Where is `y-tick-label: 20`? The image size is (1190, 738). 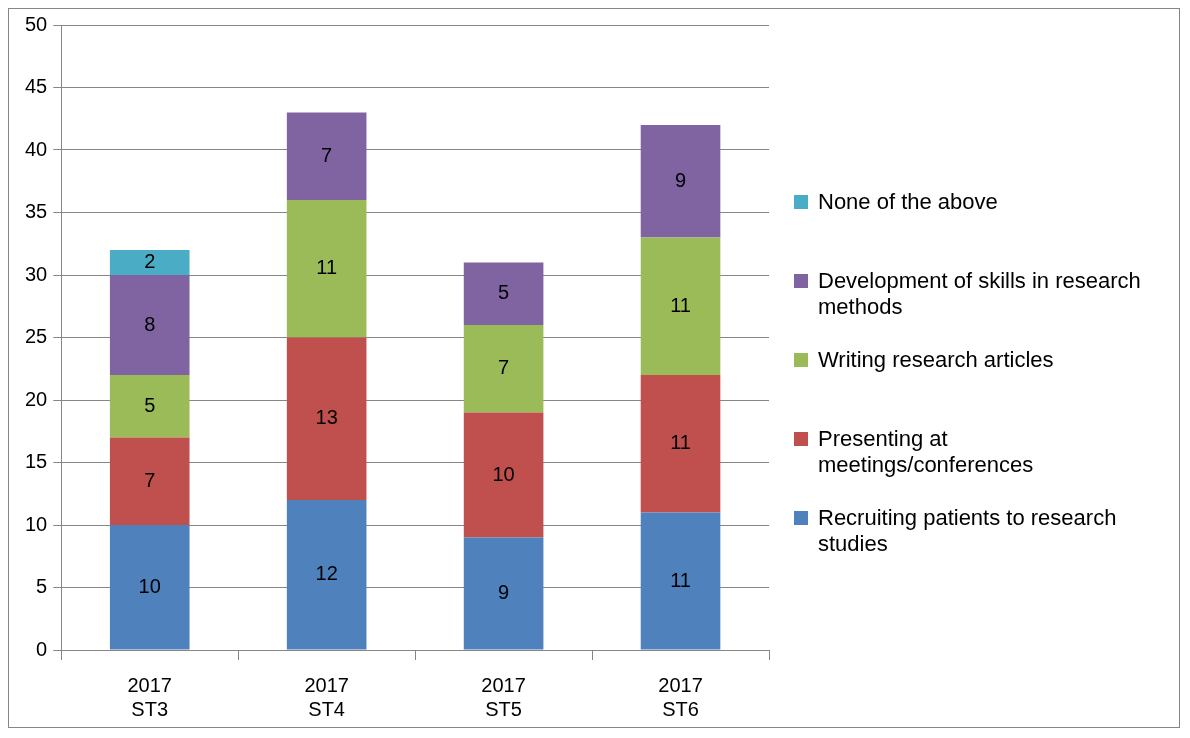
y-tick-label: 20 is located at coordinates (36, 398).